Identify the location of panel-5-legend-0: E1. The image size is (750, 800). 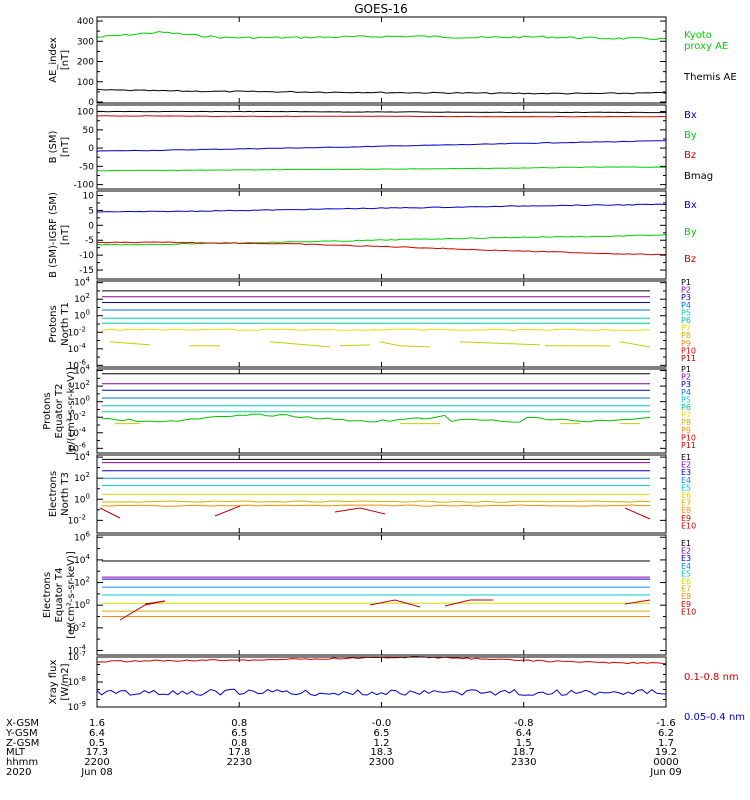
(686, 457).